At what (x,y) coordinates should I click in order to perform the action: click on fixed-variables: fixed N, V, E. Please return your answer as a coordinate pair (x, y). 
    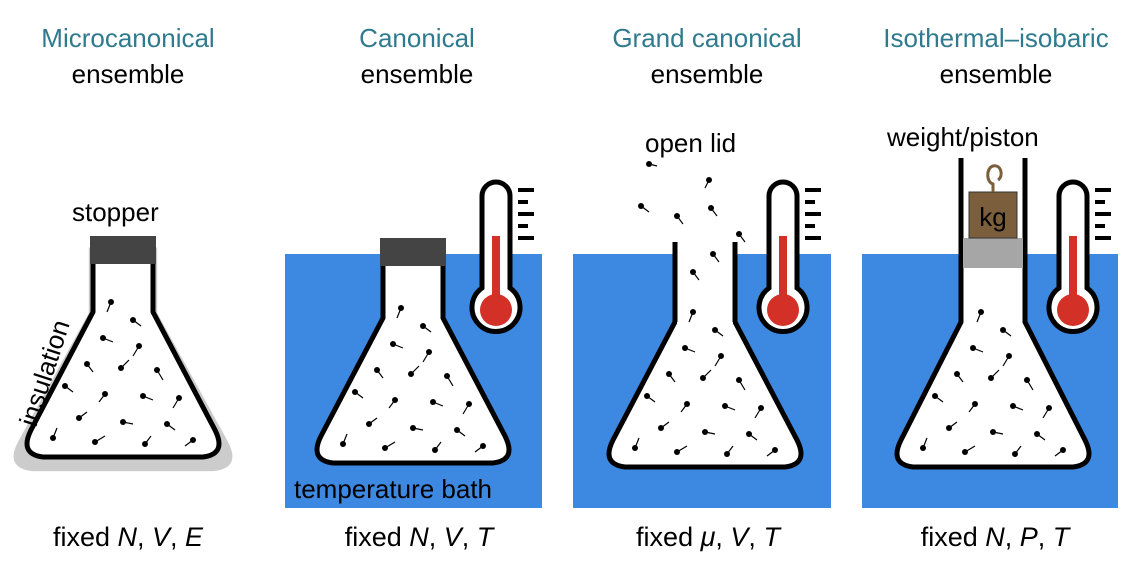
    Looking at the image, I should click on (128, 537).